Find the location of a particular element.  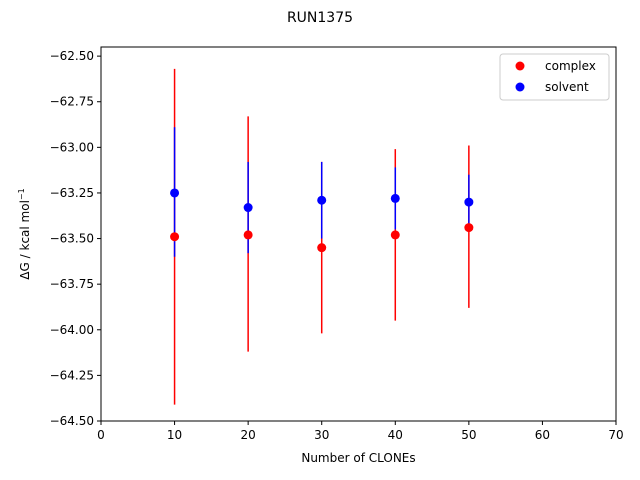

chart-title: RUN1375 is located at coordinates (320, 18).